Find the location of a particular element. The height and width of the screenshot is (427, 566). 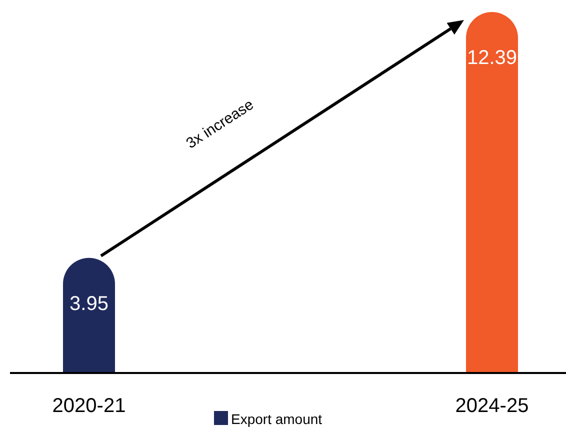

data-label: 12.39 is located at coordinates (492, 58).